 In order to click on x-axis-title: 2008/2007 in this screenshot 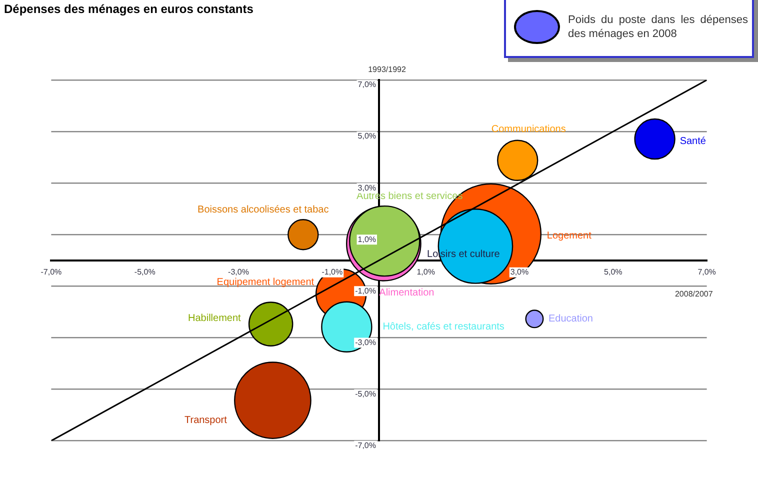, I will do `click(694, 294)`.